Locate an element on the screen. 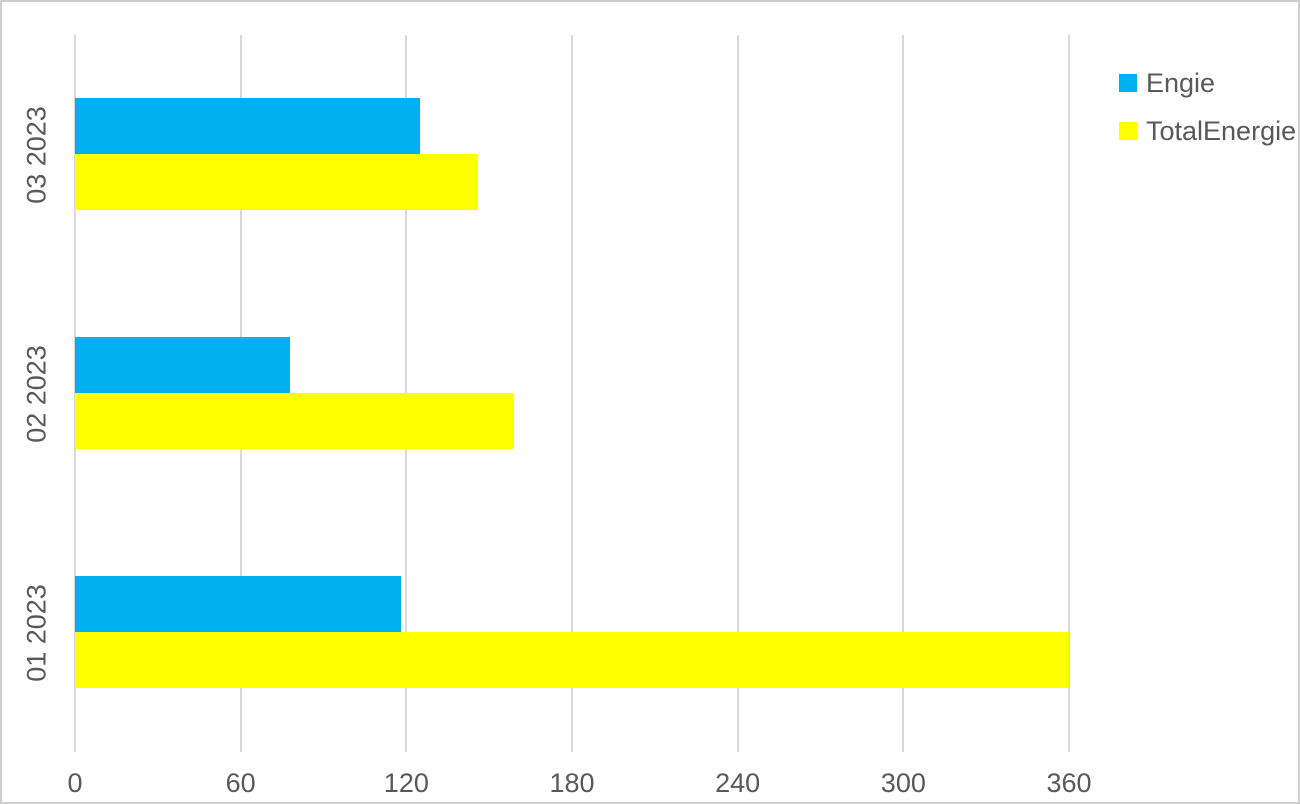 This screenshot has height=804, width=1300. y-category-label: 03 2023 is located at coordinates (36, 154).